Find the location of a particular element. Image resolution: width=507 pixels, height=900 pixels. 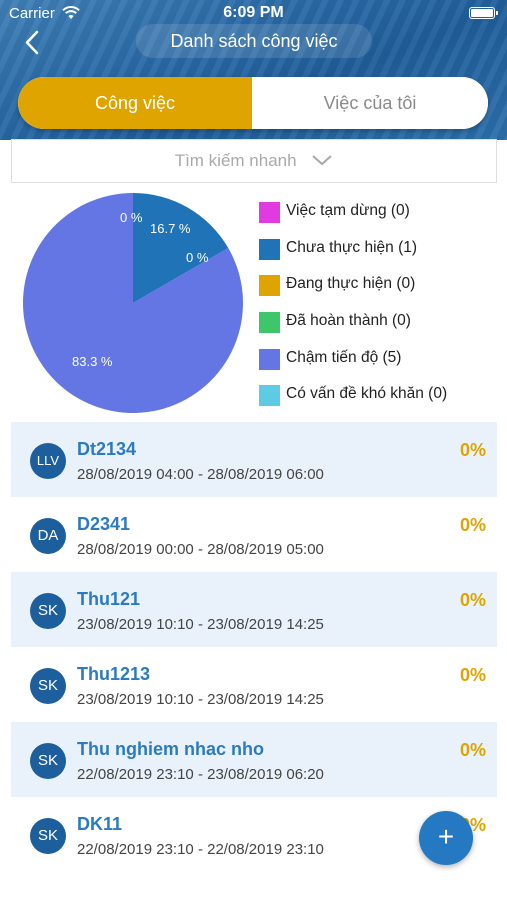

pie-percent-label: 83.3 % is located at coordinates (92, 361).